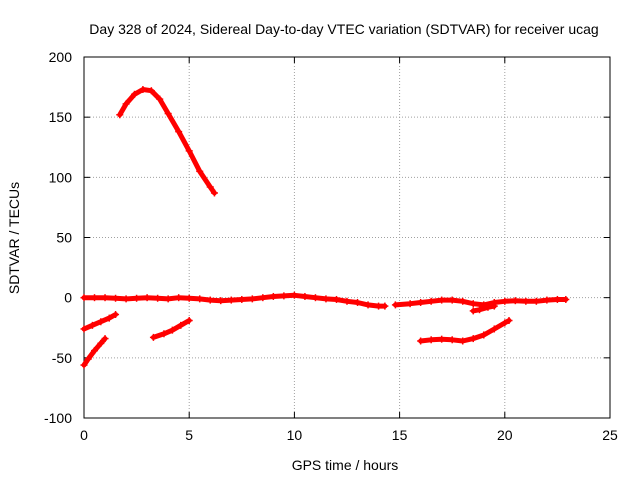  I want to click on series-arc-low-c, so click(171, 329).